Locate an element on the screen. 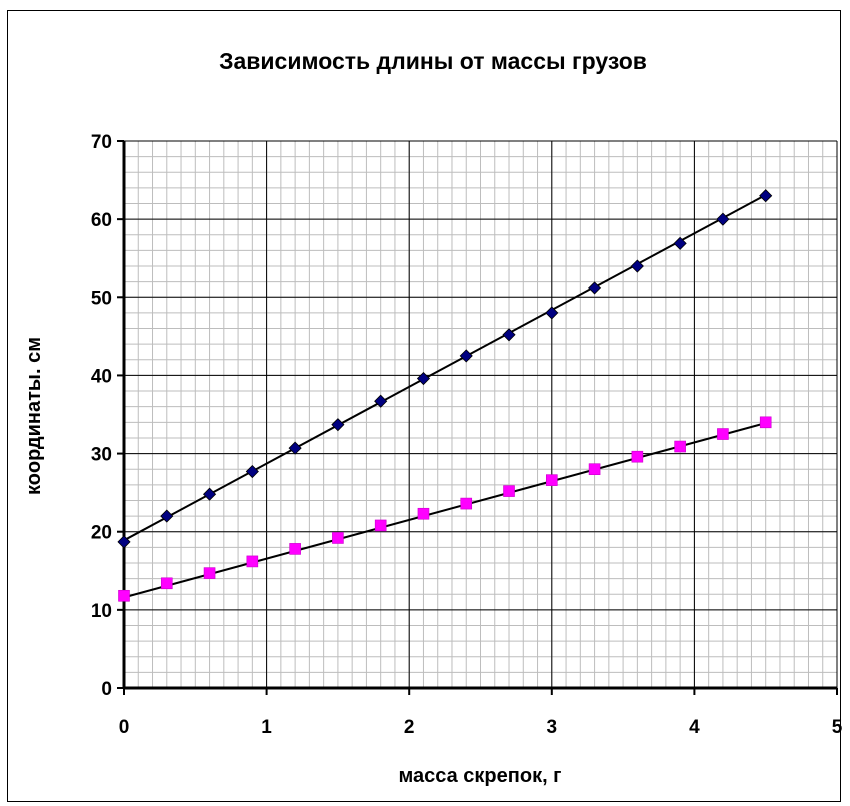  x-tick-label: 4 is located at coordinates (694, 727).